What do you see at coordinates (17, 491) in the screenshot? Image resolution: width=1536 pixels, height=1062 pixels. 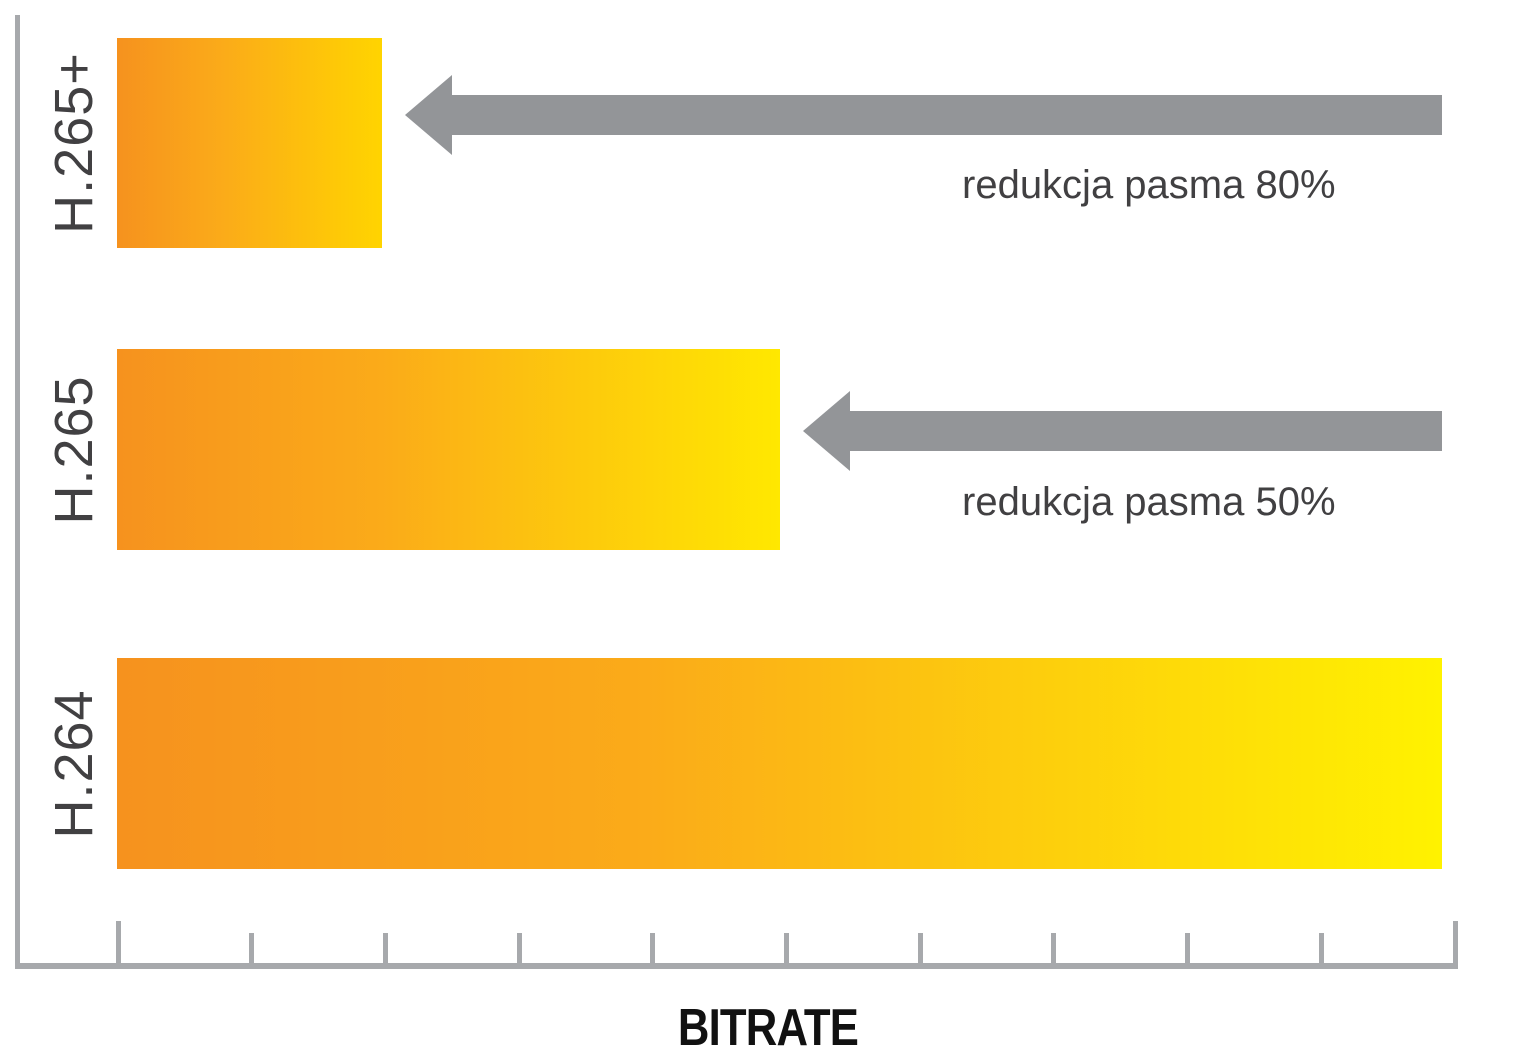 I see `y-axis-line` at bounding box center [17, 491].